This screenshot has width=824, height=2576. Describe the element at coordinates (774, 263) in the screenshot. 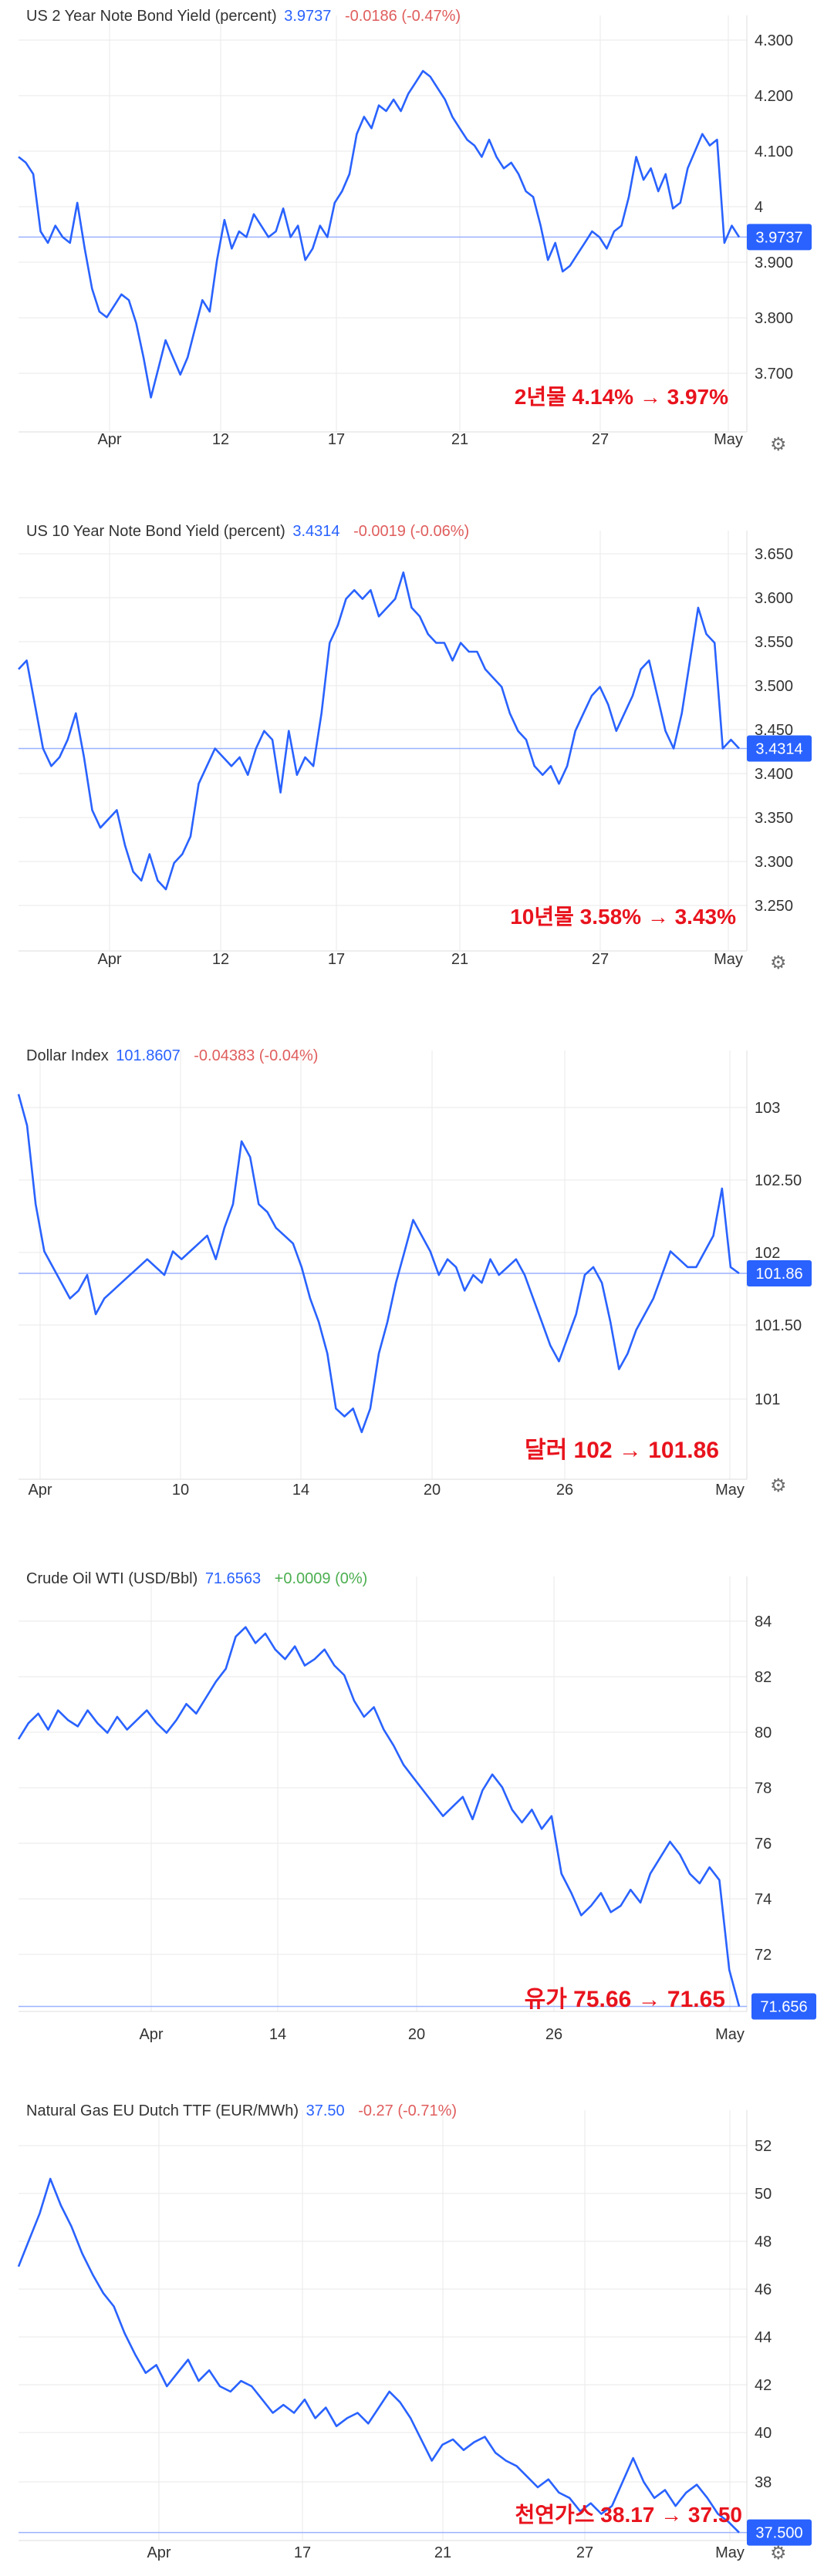

I see `y-tick-label: 3.900` at that location.